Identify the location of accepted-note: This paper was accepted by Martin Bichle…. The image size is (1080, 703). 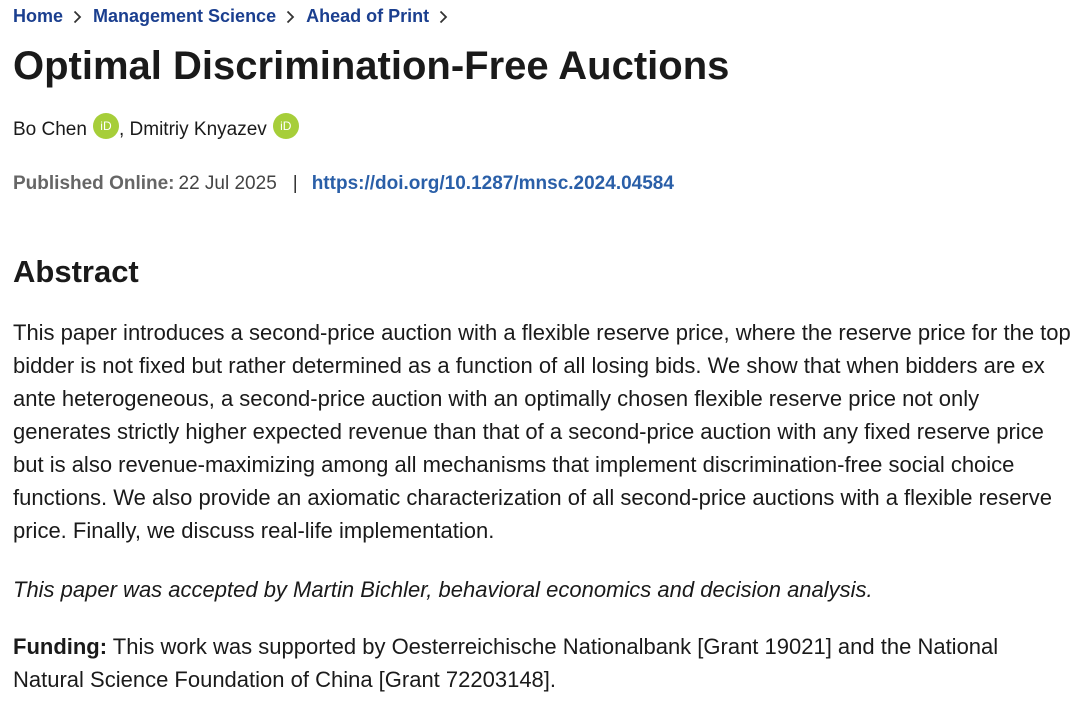
(443, 589).